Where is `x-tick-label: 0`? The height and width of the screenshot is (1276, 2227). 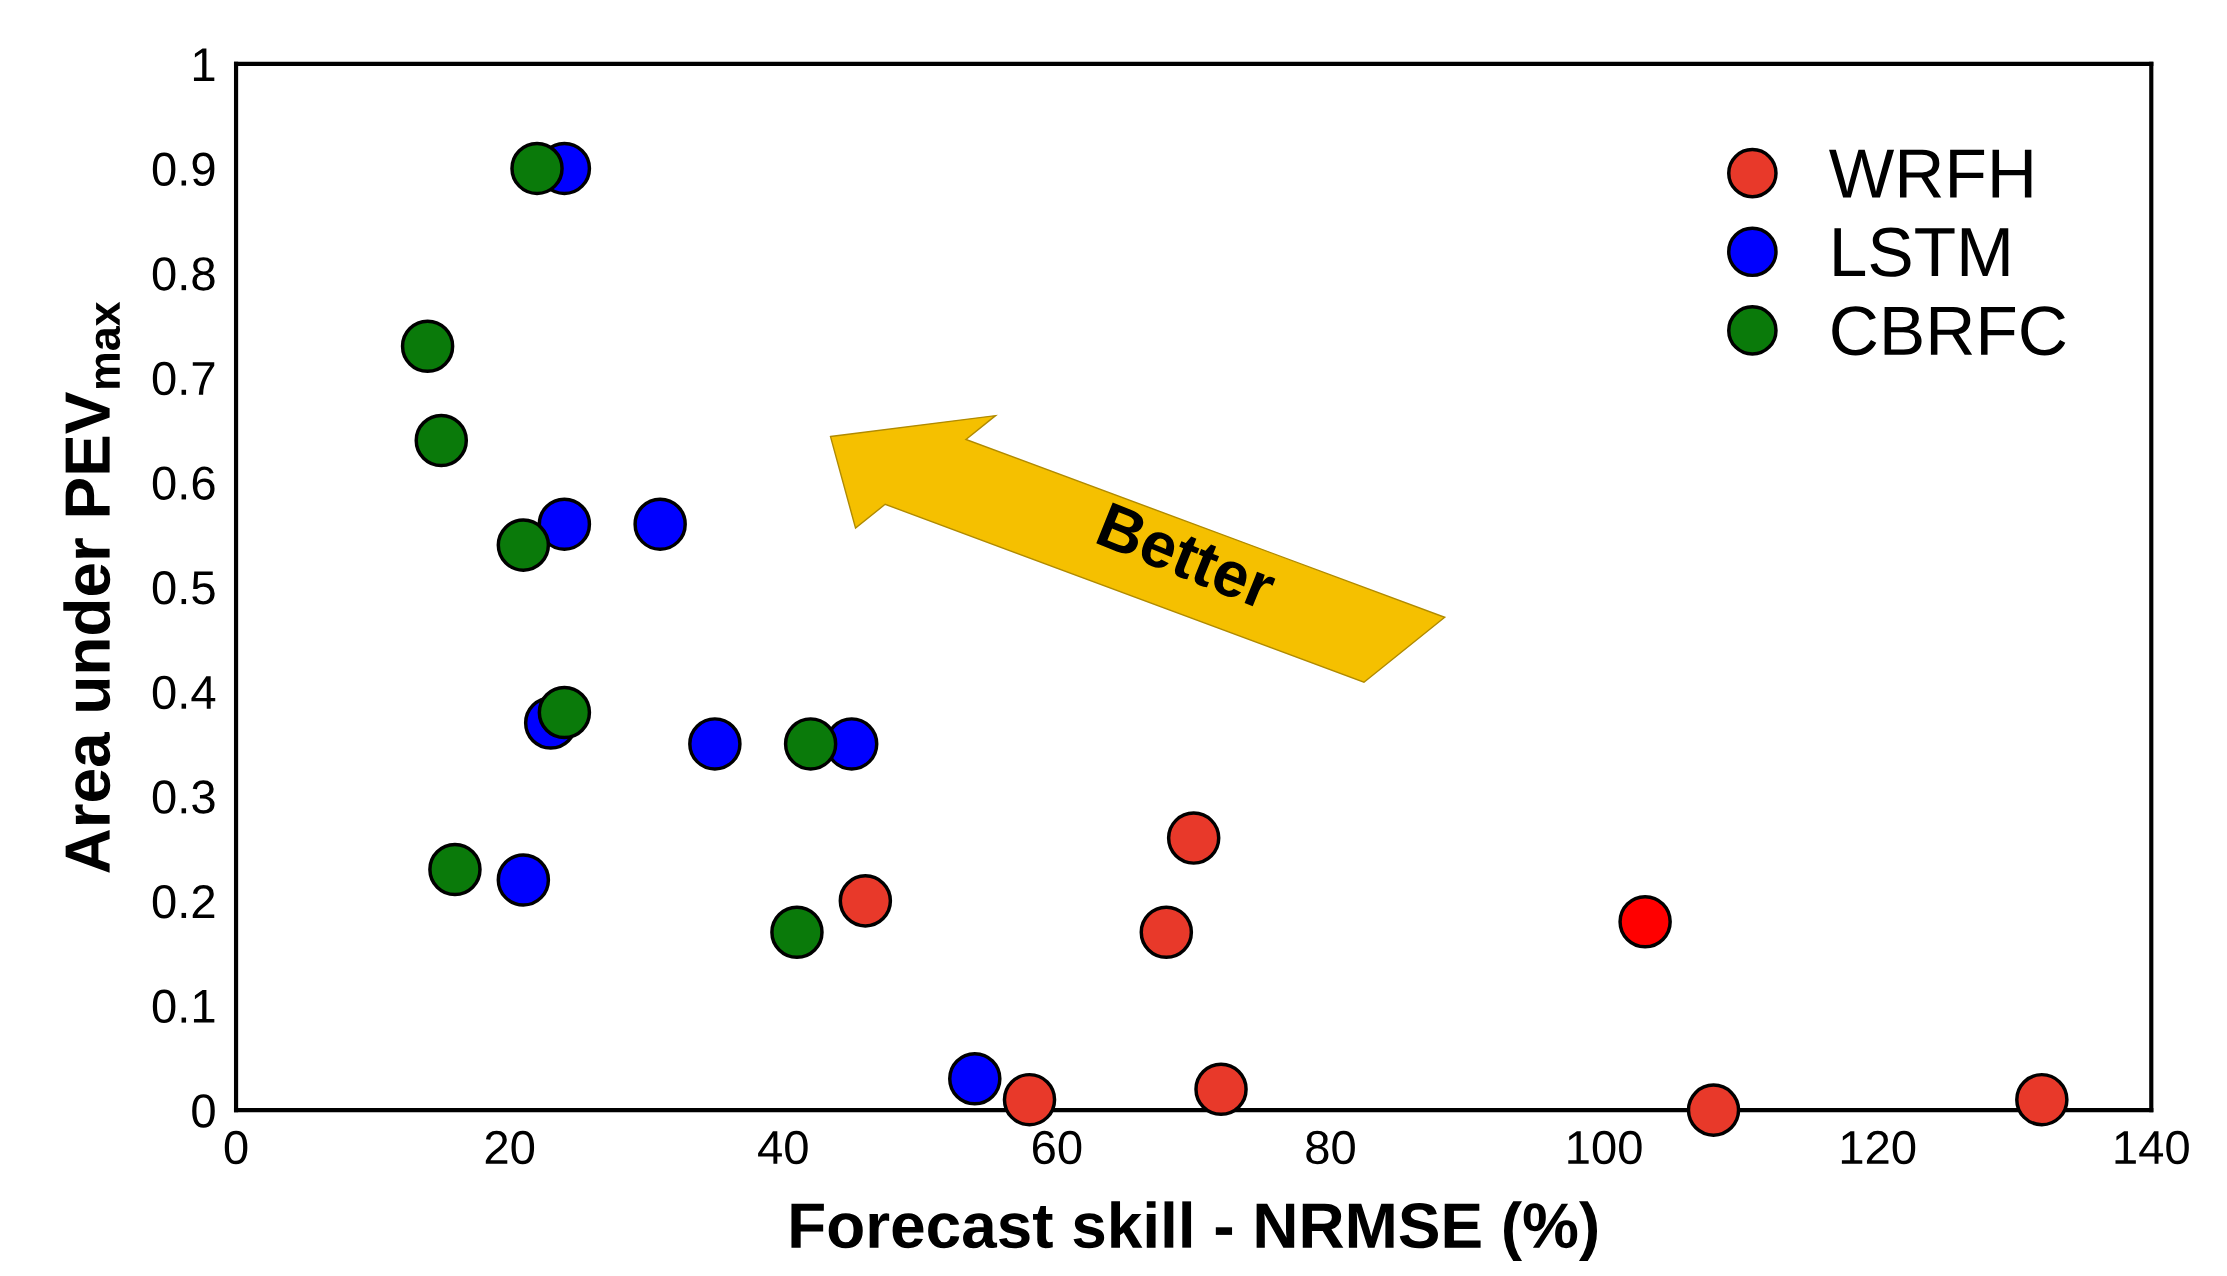 x-tick-label: 0 is located at coordinates (236, 1147).